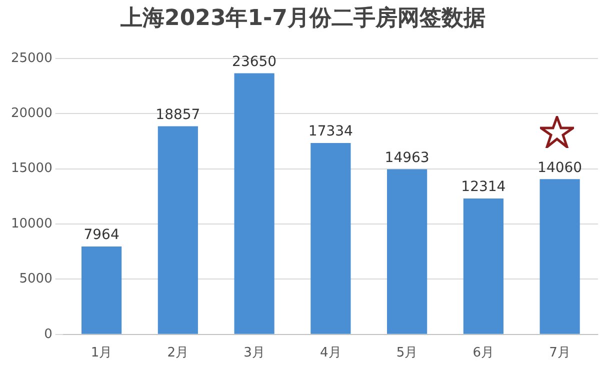 Image resolution: width=612 pixels, height=368 pixels. I want to click on y-tick-label: 25000, so click(31, 58).